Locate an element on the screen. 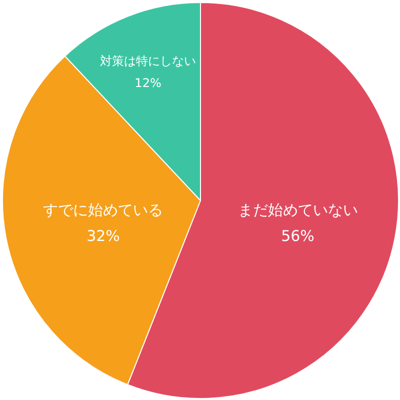  data-label: 32% is located at coordinates (103, 235).